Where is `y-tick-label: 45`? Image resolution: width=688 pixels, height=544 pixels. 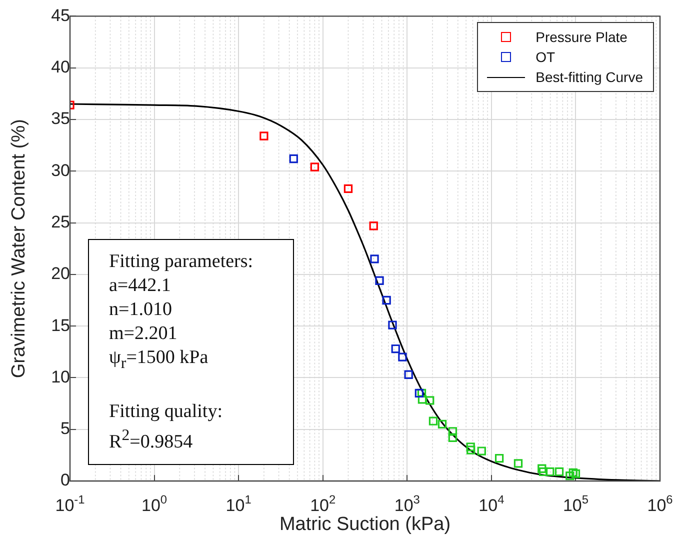
y-tick-label: 45 is located at coordinates (60, 15).